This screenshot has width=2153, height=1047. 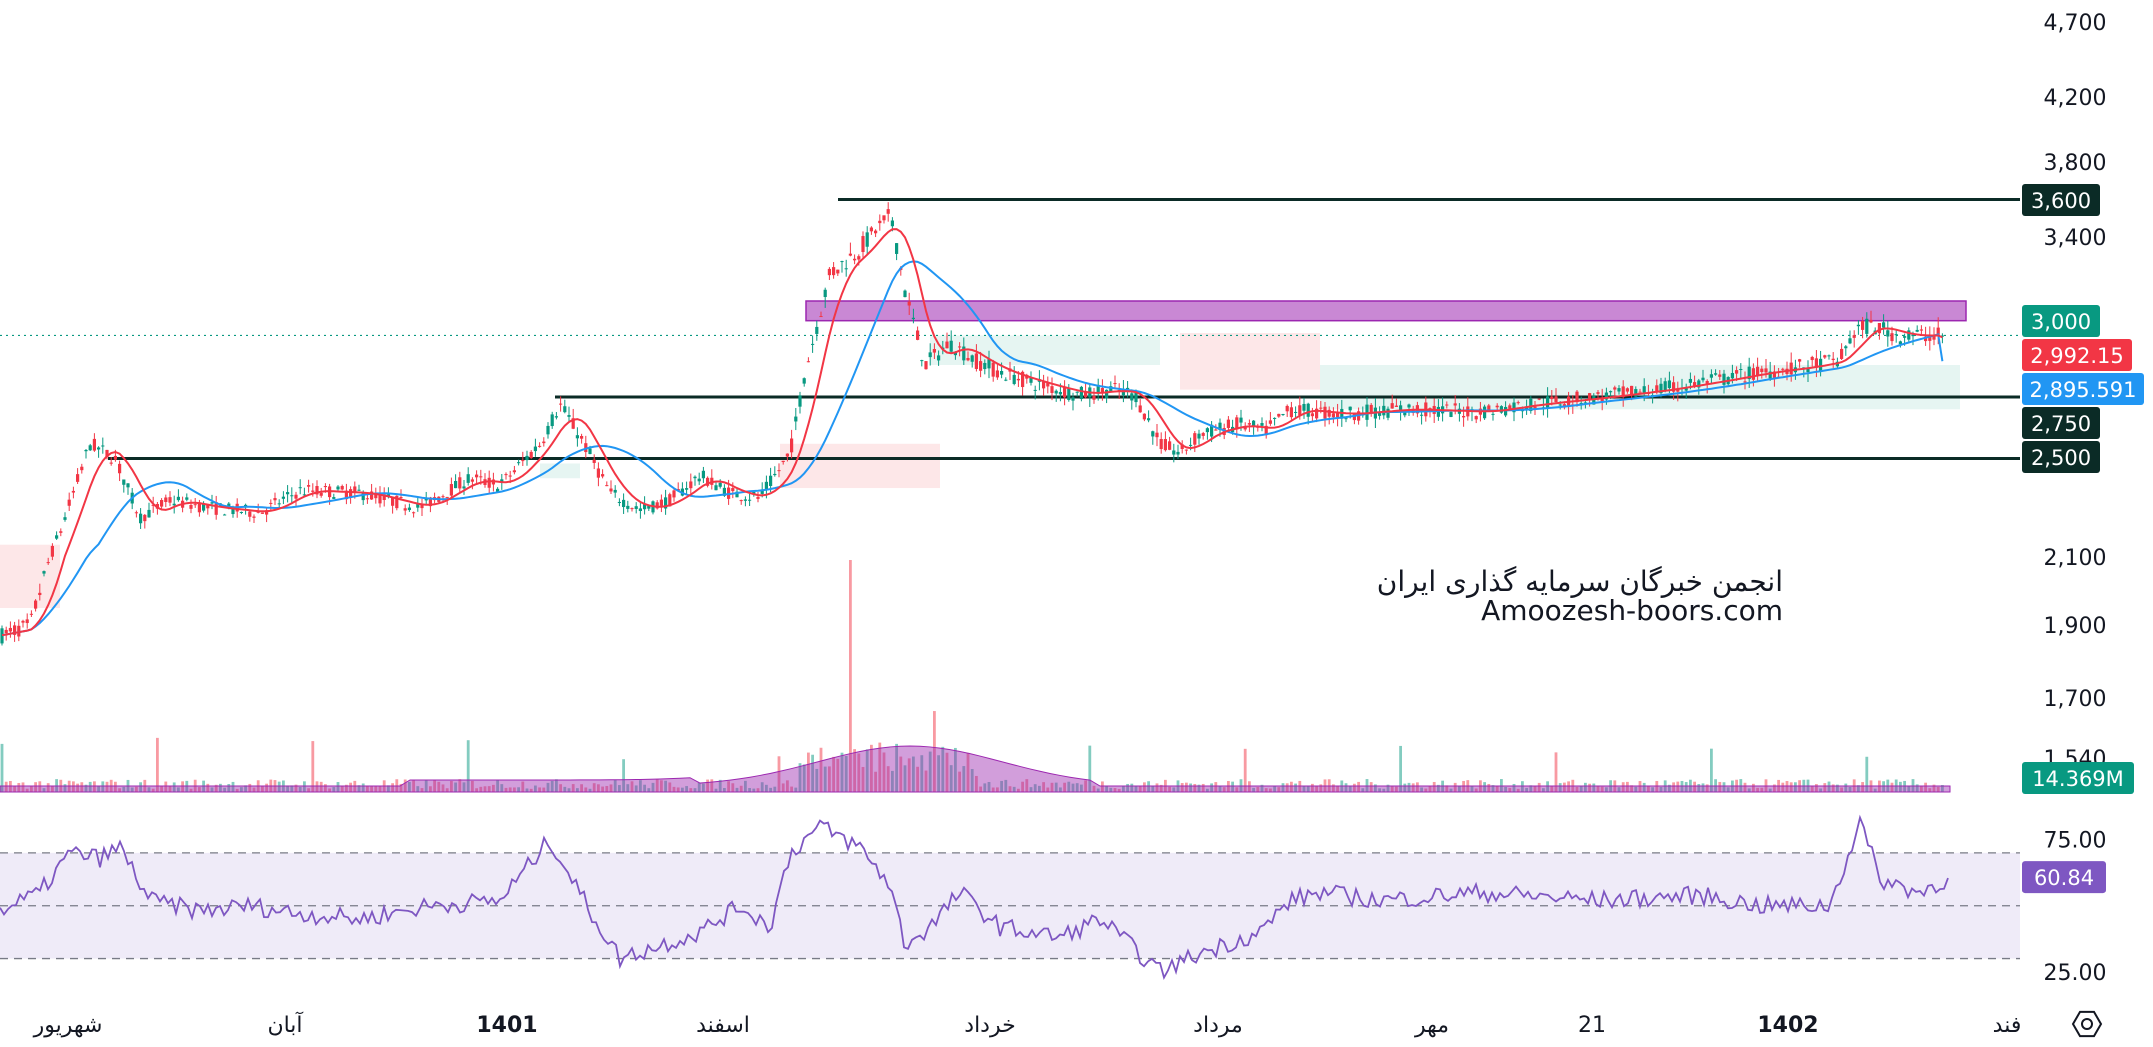 I want to click on time-axis-label: 1401, so click(x=506, y=1025).